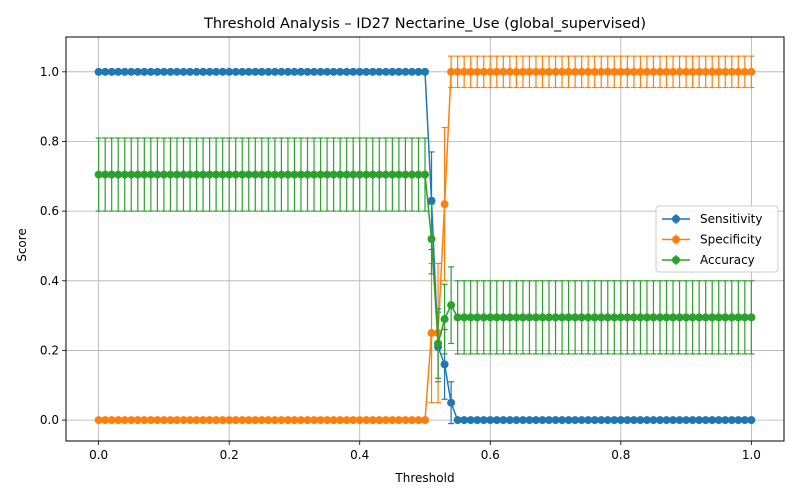  I want to click on legend-accuracy-marker, so click(676, 260).